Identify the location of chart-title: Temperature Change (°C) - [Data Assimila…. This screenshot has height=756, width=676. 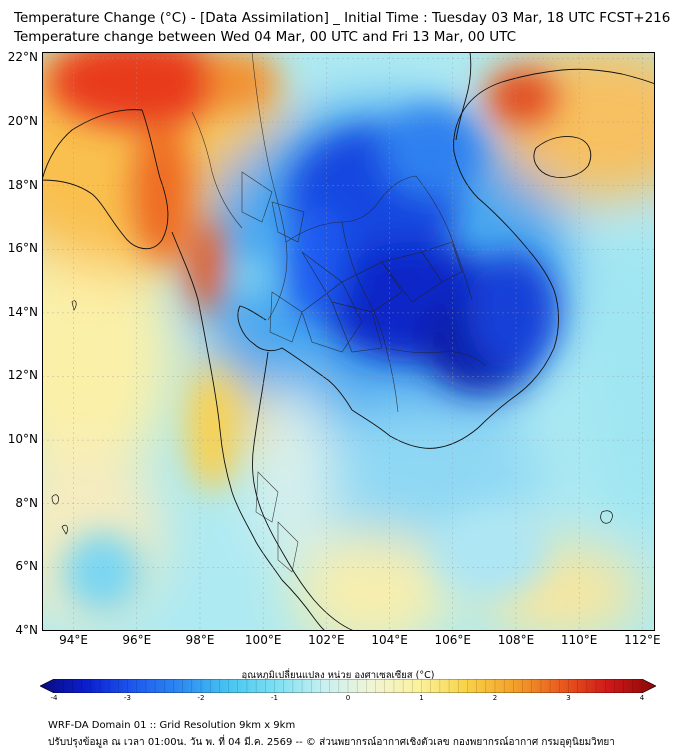
(342, 18).